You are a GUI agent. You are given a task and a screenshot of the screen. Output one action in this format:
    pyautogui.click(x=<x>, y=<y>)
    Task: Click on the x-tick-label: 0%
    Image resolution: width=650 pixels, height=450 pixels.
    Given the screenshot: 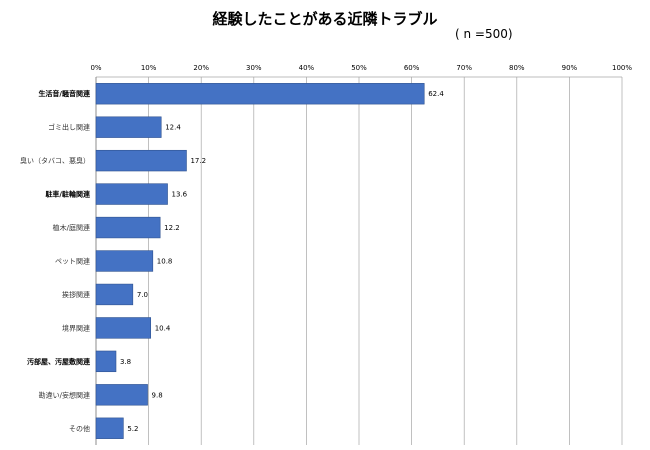 What is the action you would take?
    pyautogui.click(x=95, y=68)
    